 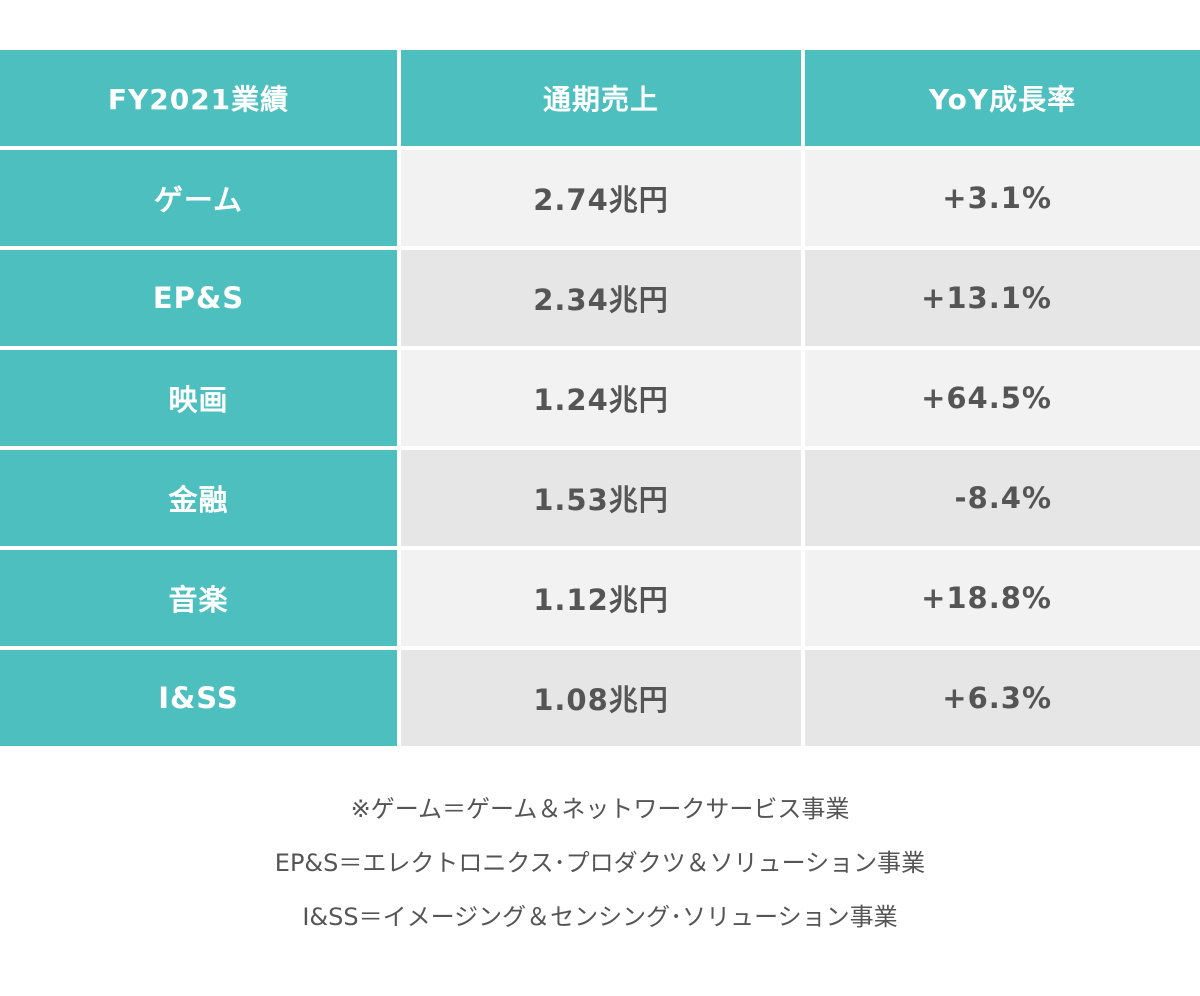 I want to click on sales-cell: 2.34兆円, so click(x=599, y=296).